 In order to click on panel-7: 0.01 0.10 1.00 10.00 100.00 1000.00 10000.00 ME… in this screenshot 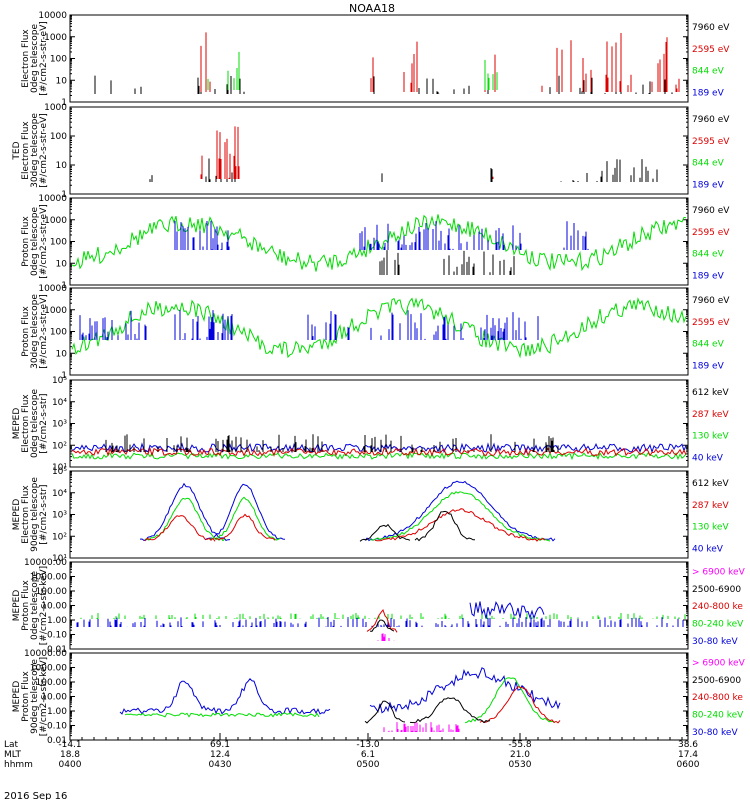, I will do `click(379, 606)`.